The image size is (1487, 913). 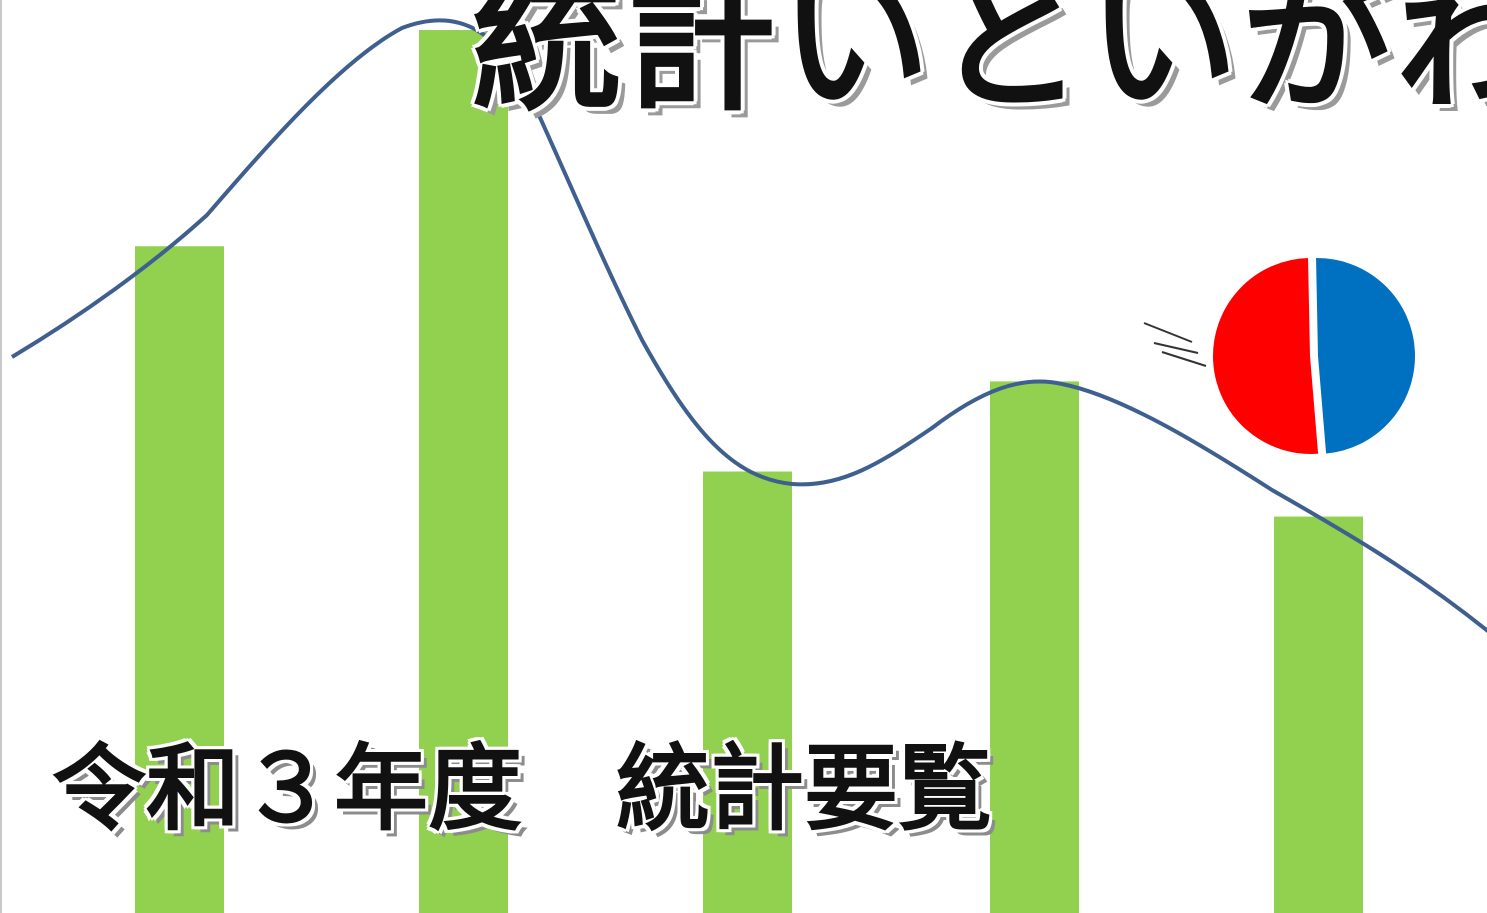 I want to click on rolling-pie-chart, so click(x=1280, y=355).